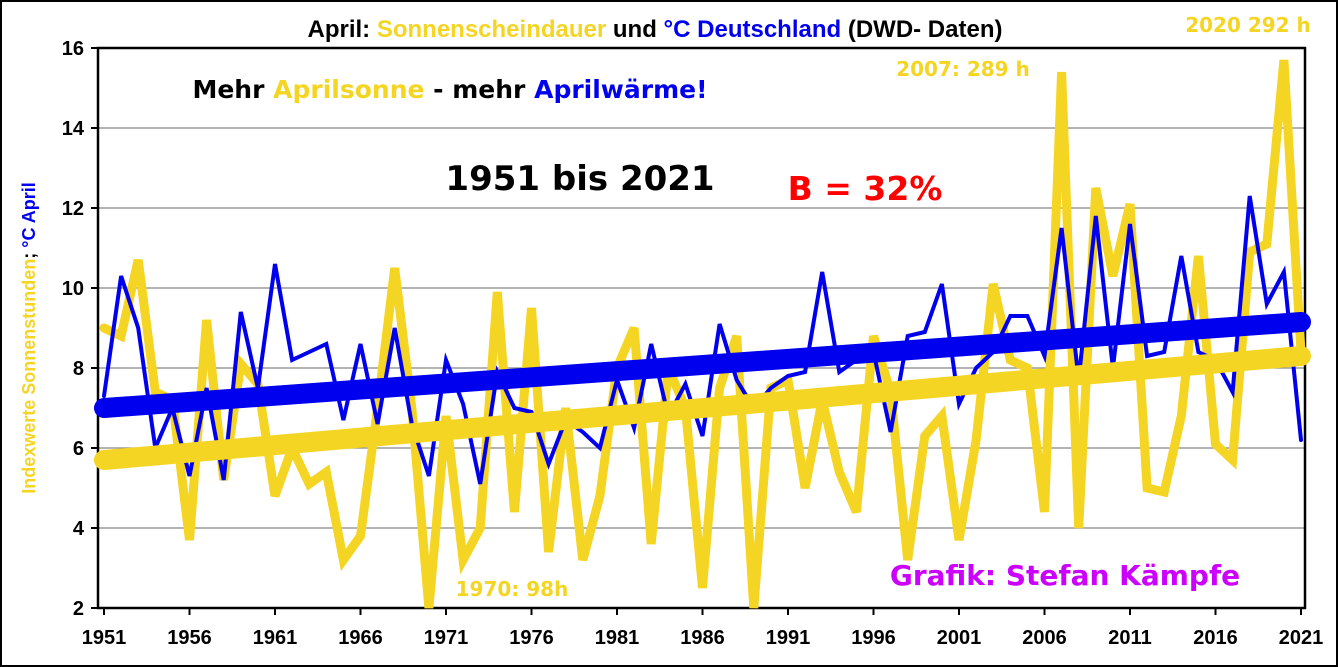 The height and width of the screenshot is (667, 1338). What do you see at coordinates (104, 638) in the screenshot?
I see `x-tick-label: 1951` at bounding box center [104, 638].